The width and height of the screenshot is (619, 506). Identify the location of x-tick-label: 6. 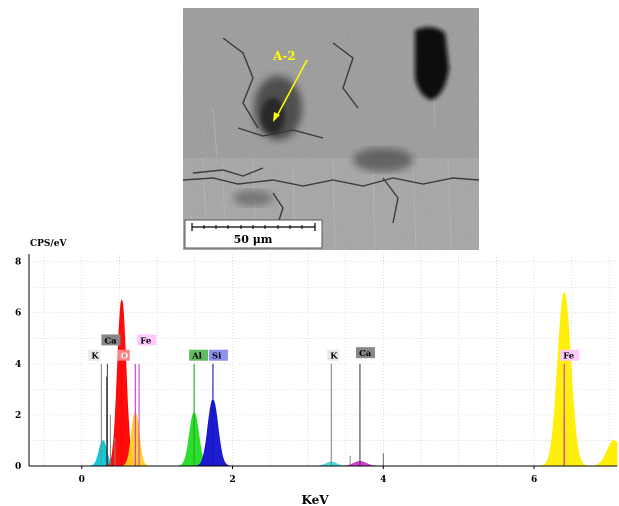
(534, 480).